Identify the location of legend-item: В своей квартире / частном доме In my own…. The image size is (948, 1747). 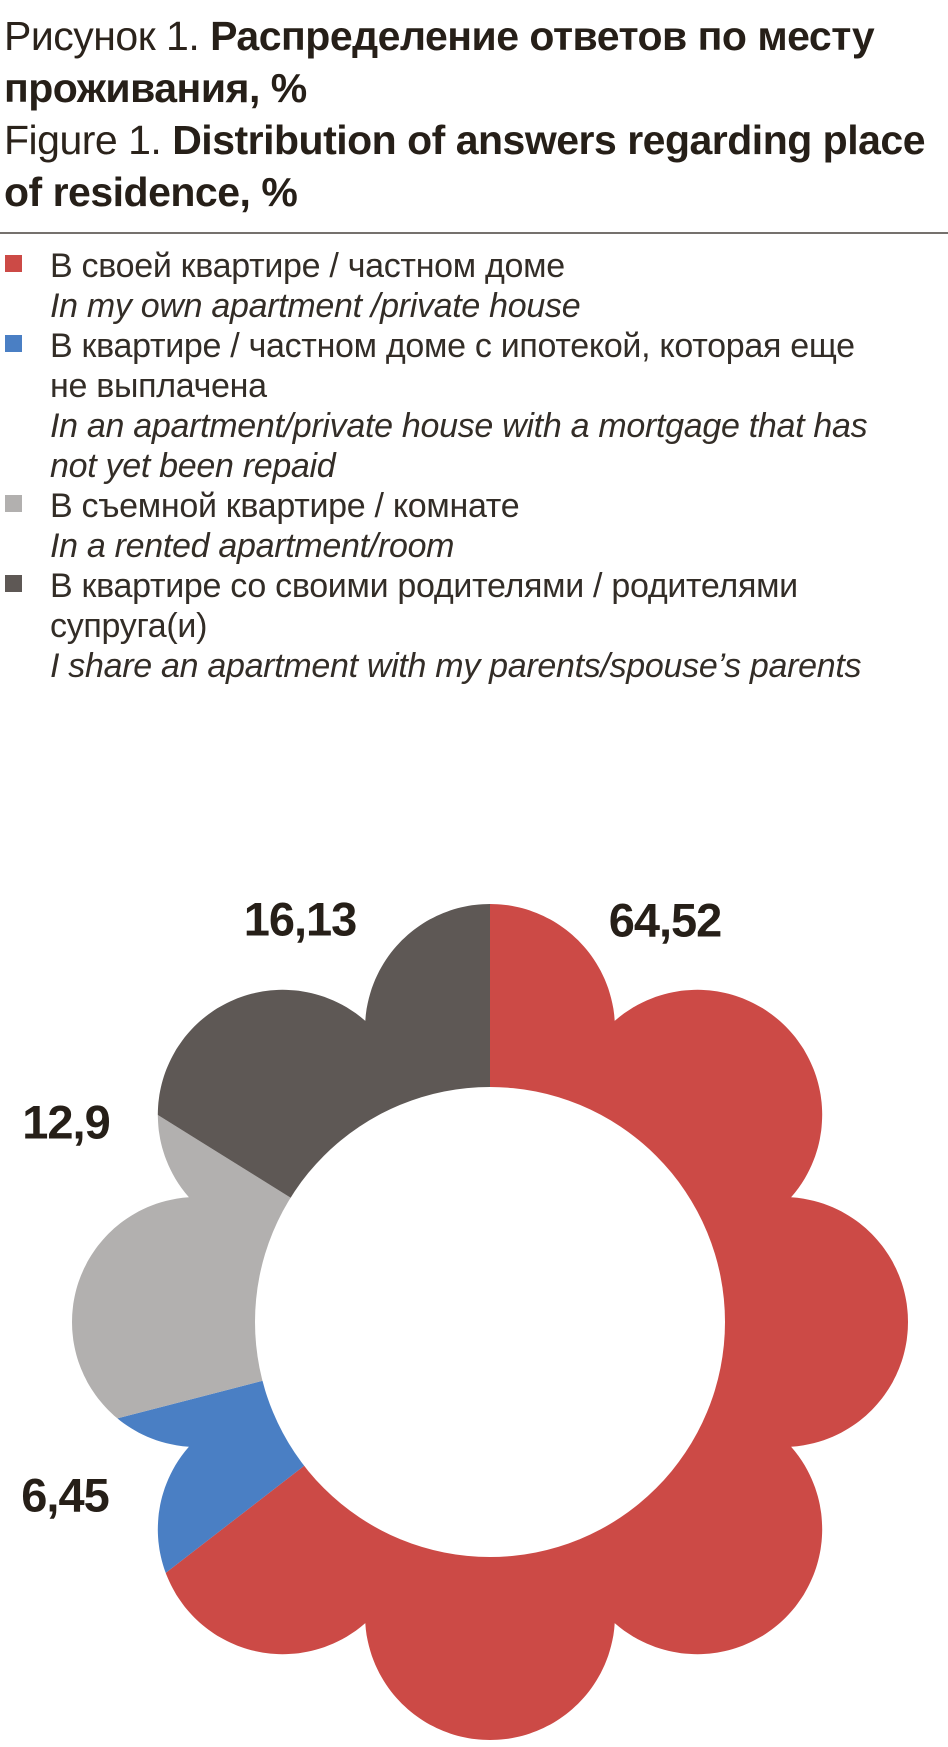
(474, 286).